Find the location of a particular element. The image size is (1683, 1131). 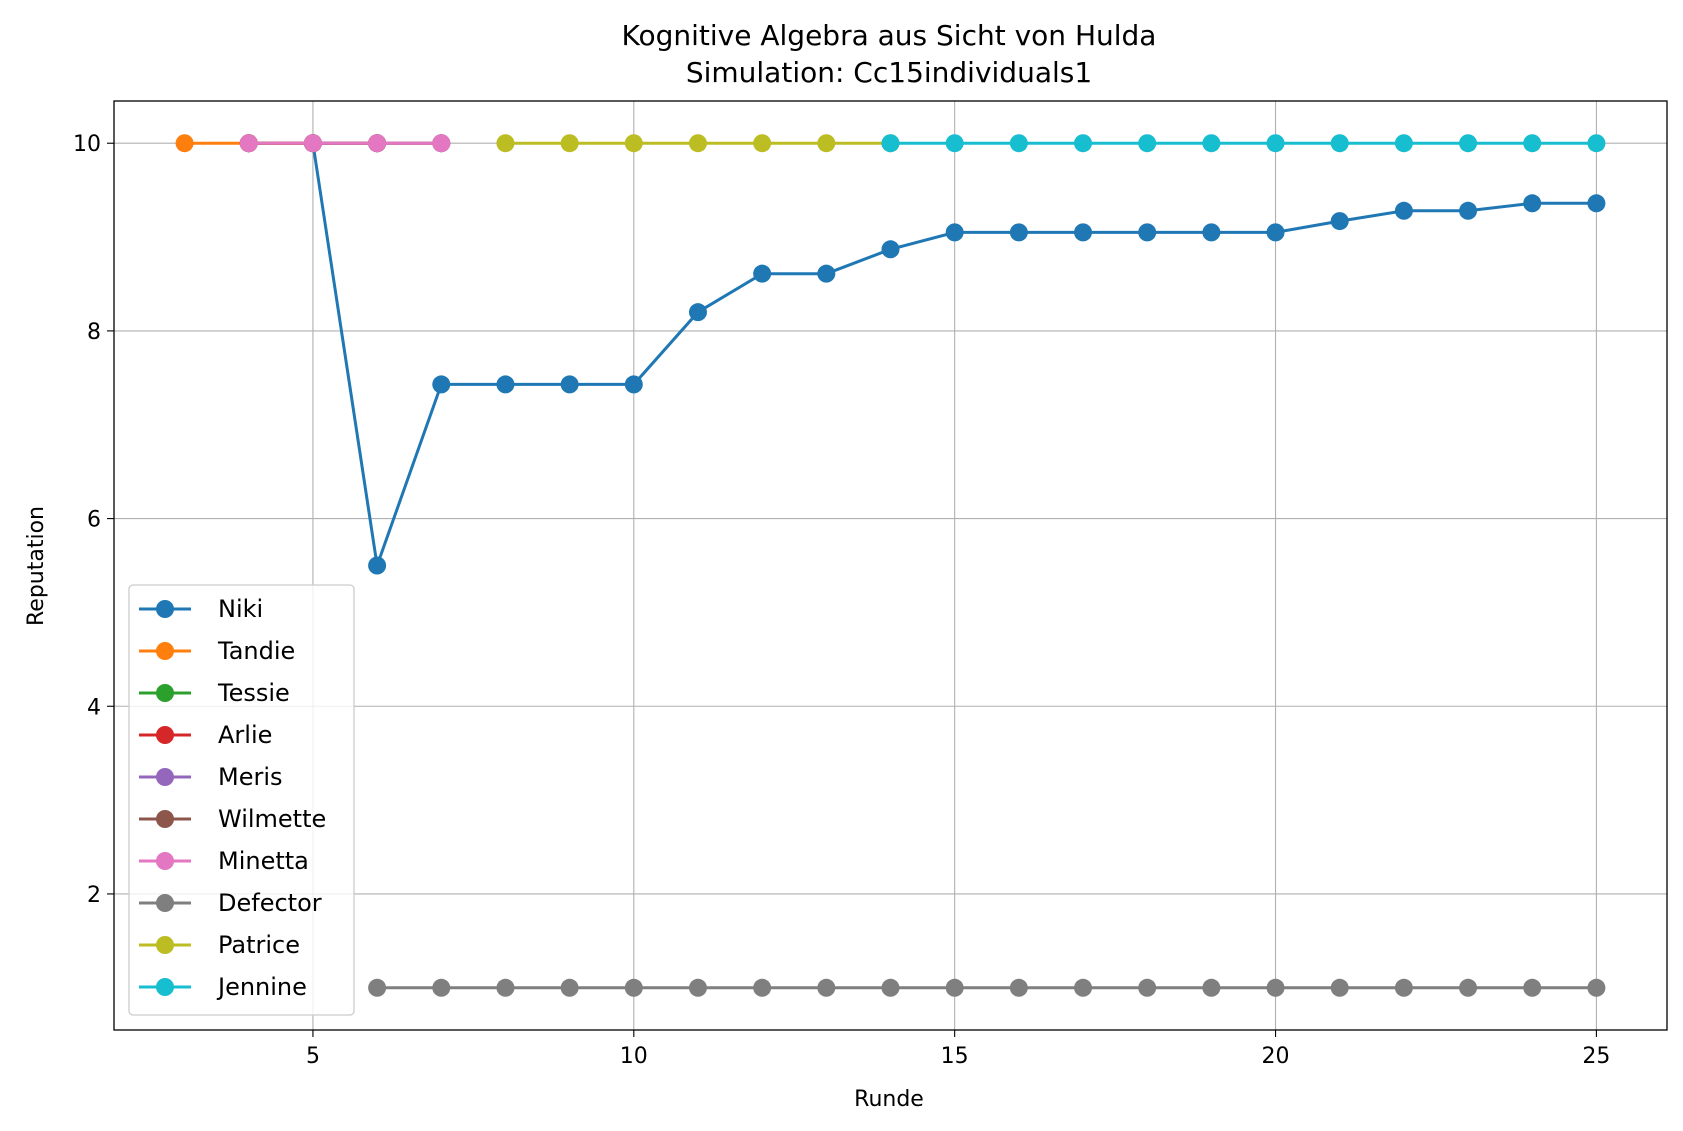

y-tick-label: 10 is located at coordinates (87, 144).